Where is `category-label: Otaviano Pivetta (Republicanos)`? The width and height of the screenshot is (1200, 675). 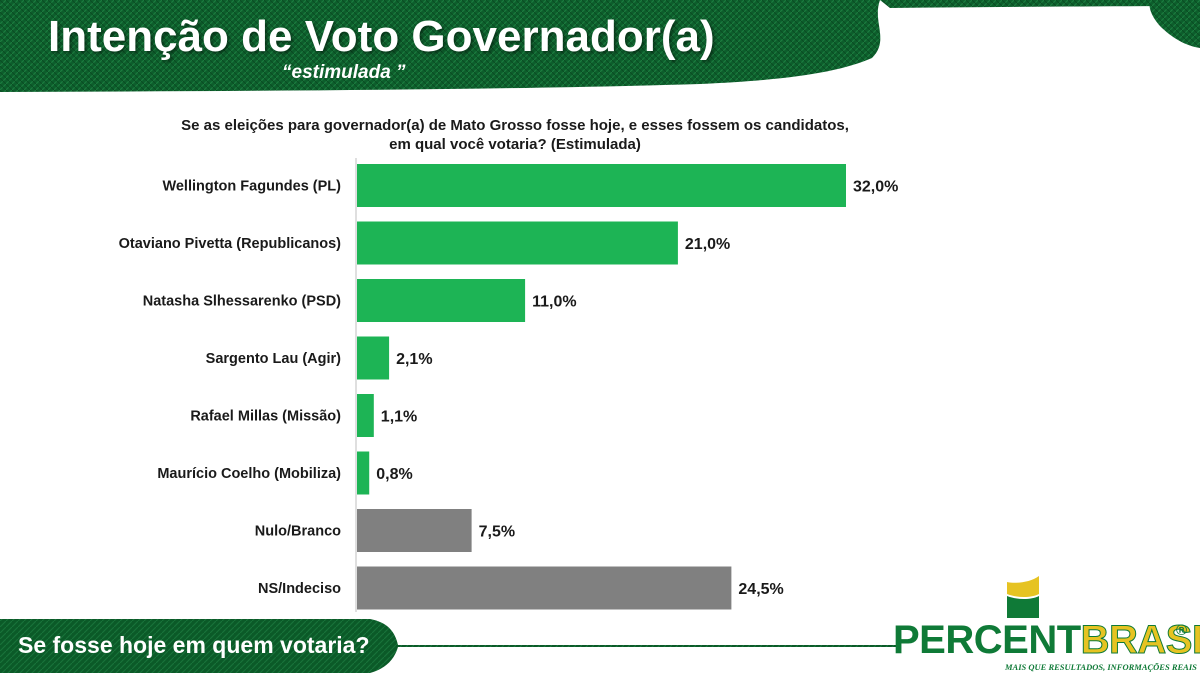 category-label: Otaviano Pivetta (Republicanos) is located at coordinates (230, 244).